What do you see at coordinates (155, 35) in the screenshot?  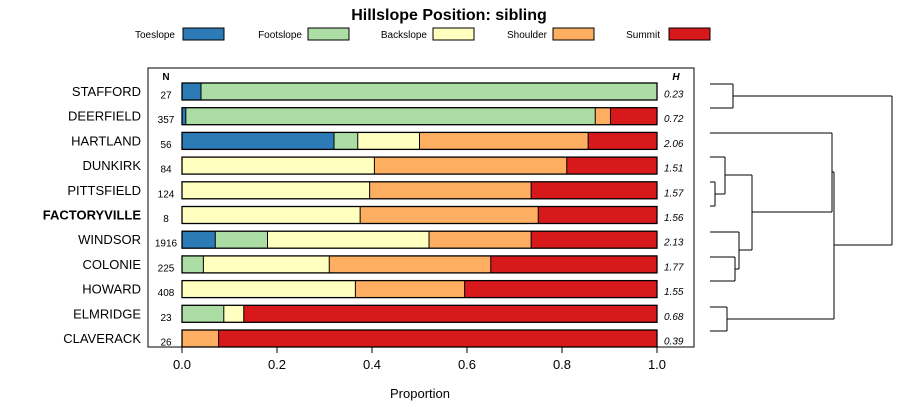 I see `legend-label-toeslope: Toeslope` at bounding box center [155, 35].